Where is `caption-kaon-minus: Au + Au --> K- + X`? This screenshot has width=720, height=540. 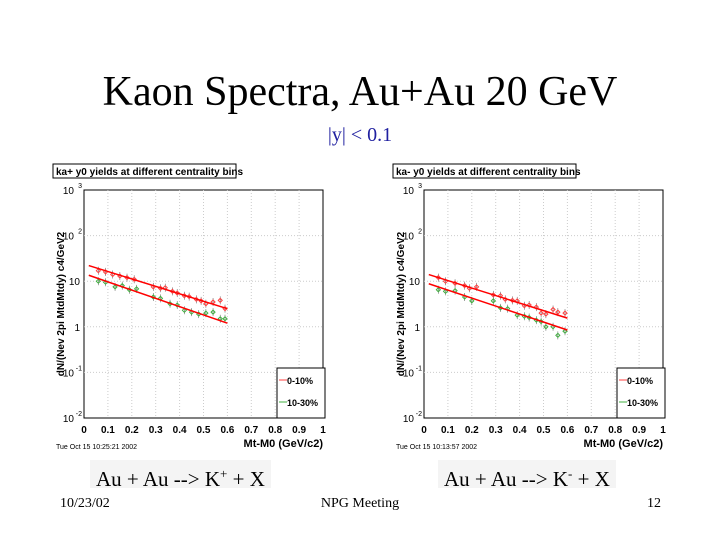 caption-kaon-minus: Au + Au --> K- + X is located at coordinates (527, 475).